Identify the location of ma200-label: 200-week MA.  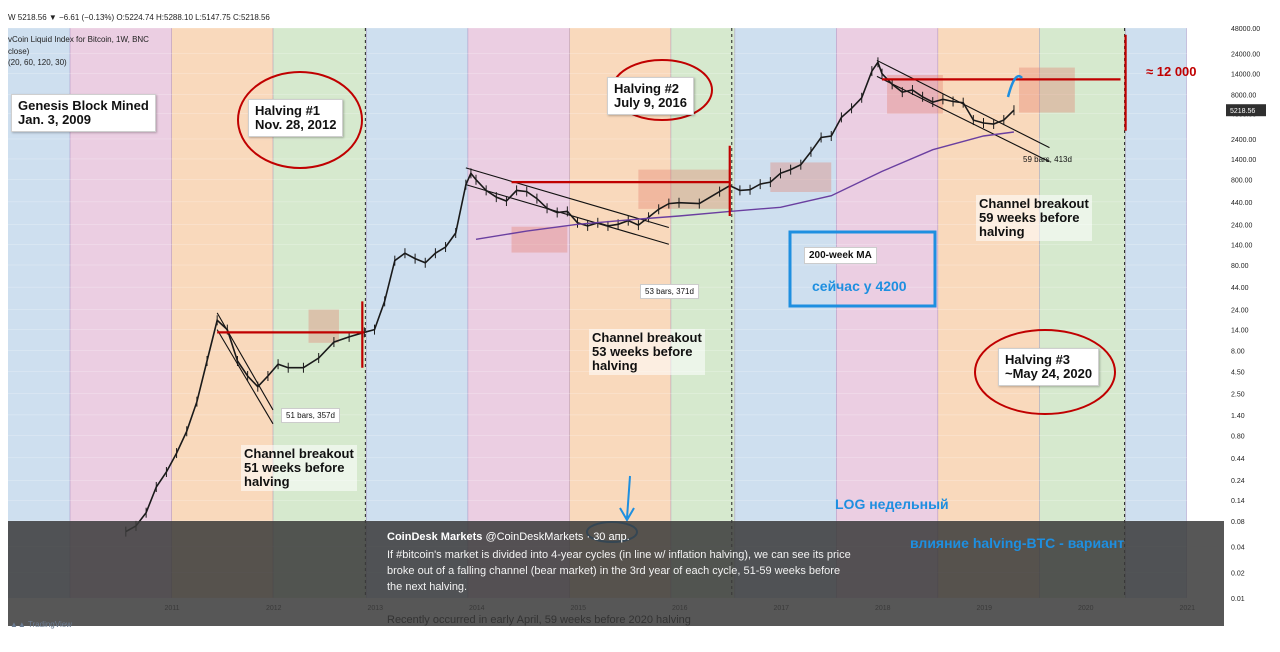
(840, 255).